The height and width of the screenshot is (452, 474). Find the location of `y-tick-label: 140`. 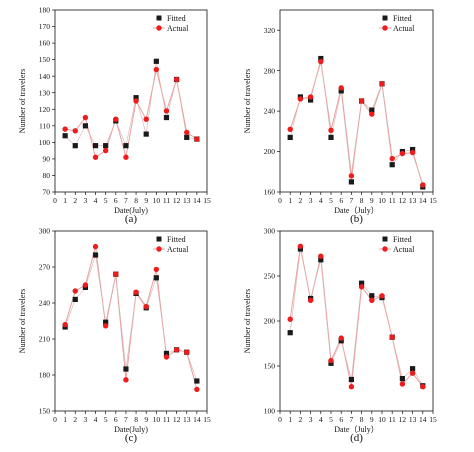

y-tick-label: 140 is located at coordinates (45, 76).